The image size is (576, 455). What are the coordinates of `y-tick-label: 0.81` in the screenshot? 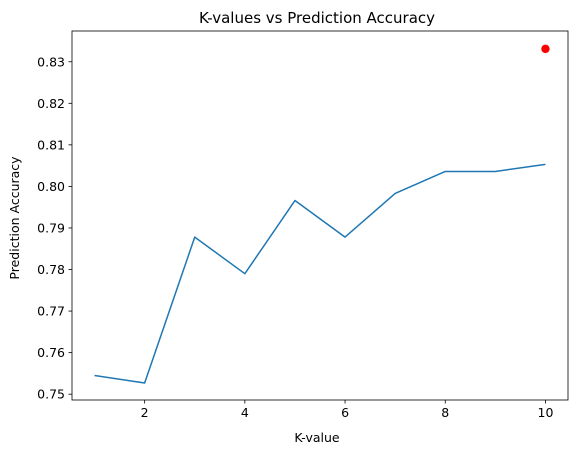 It's located at (51, 144).